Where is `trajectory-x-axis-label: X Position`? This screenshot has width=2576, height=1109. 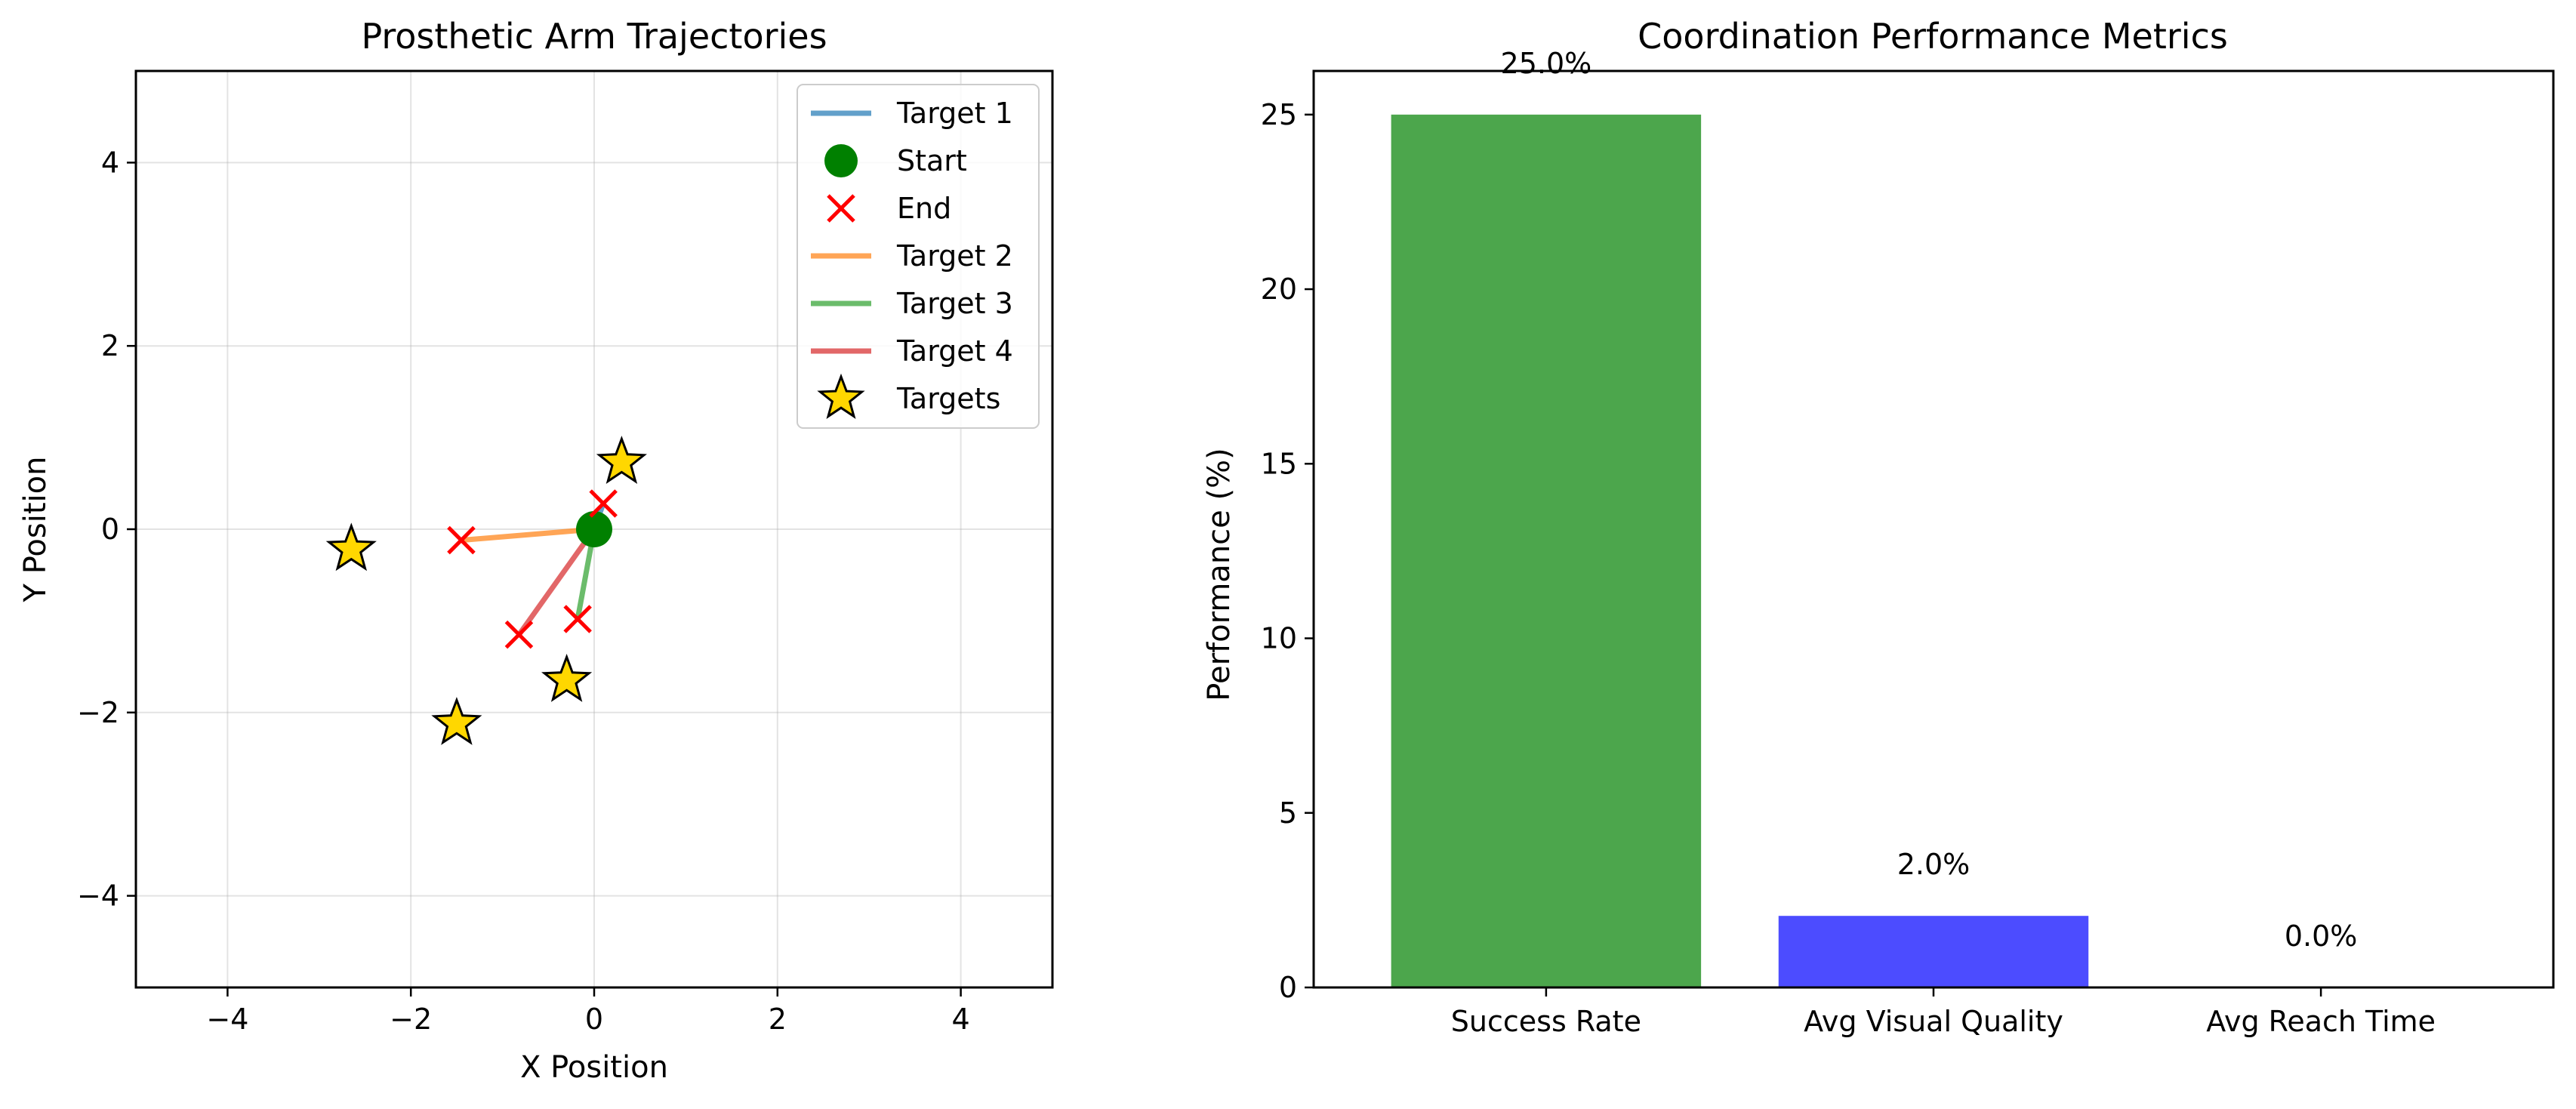 trajectory-x-axis-label: X Position is located at coordinates (594, 1068).